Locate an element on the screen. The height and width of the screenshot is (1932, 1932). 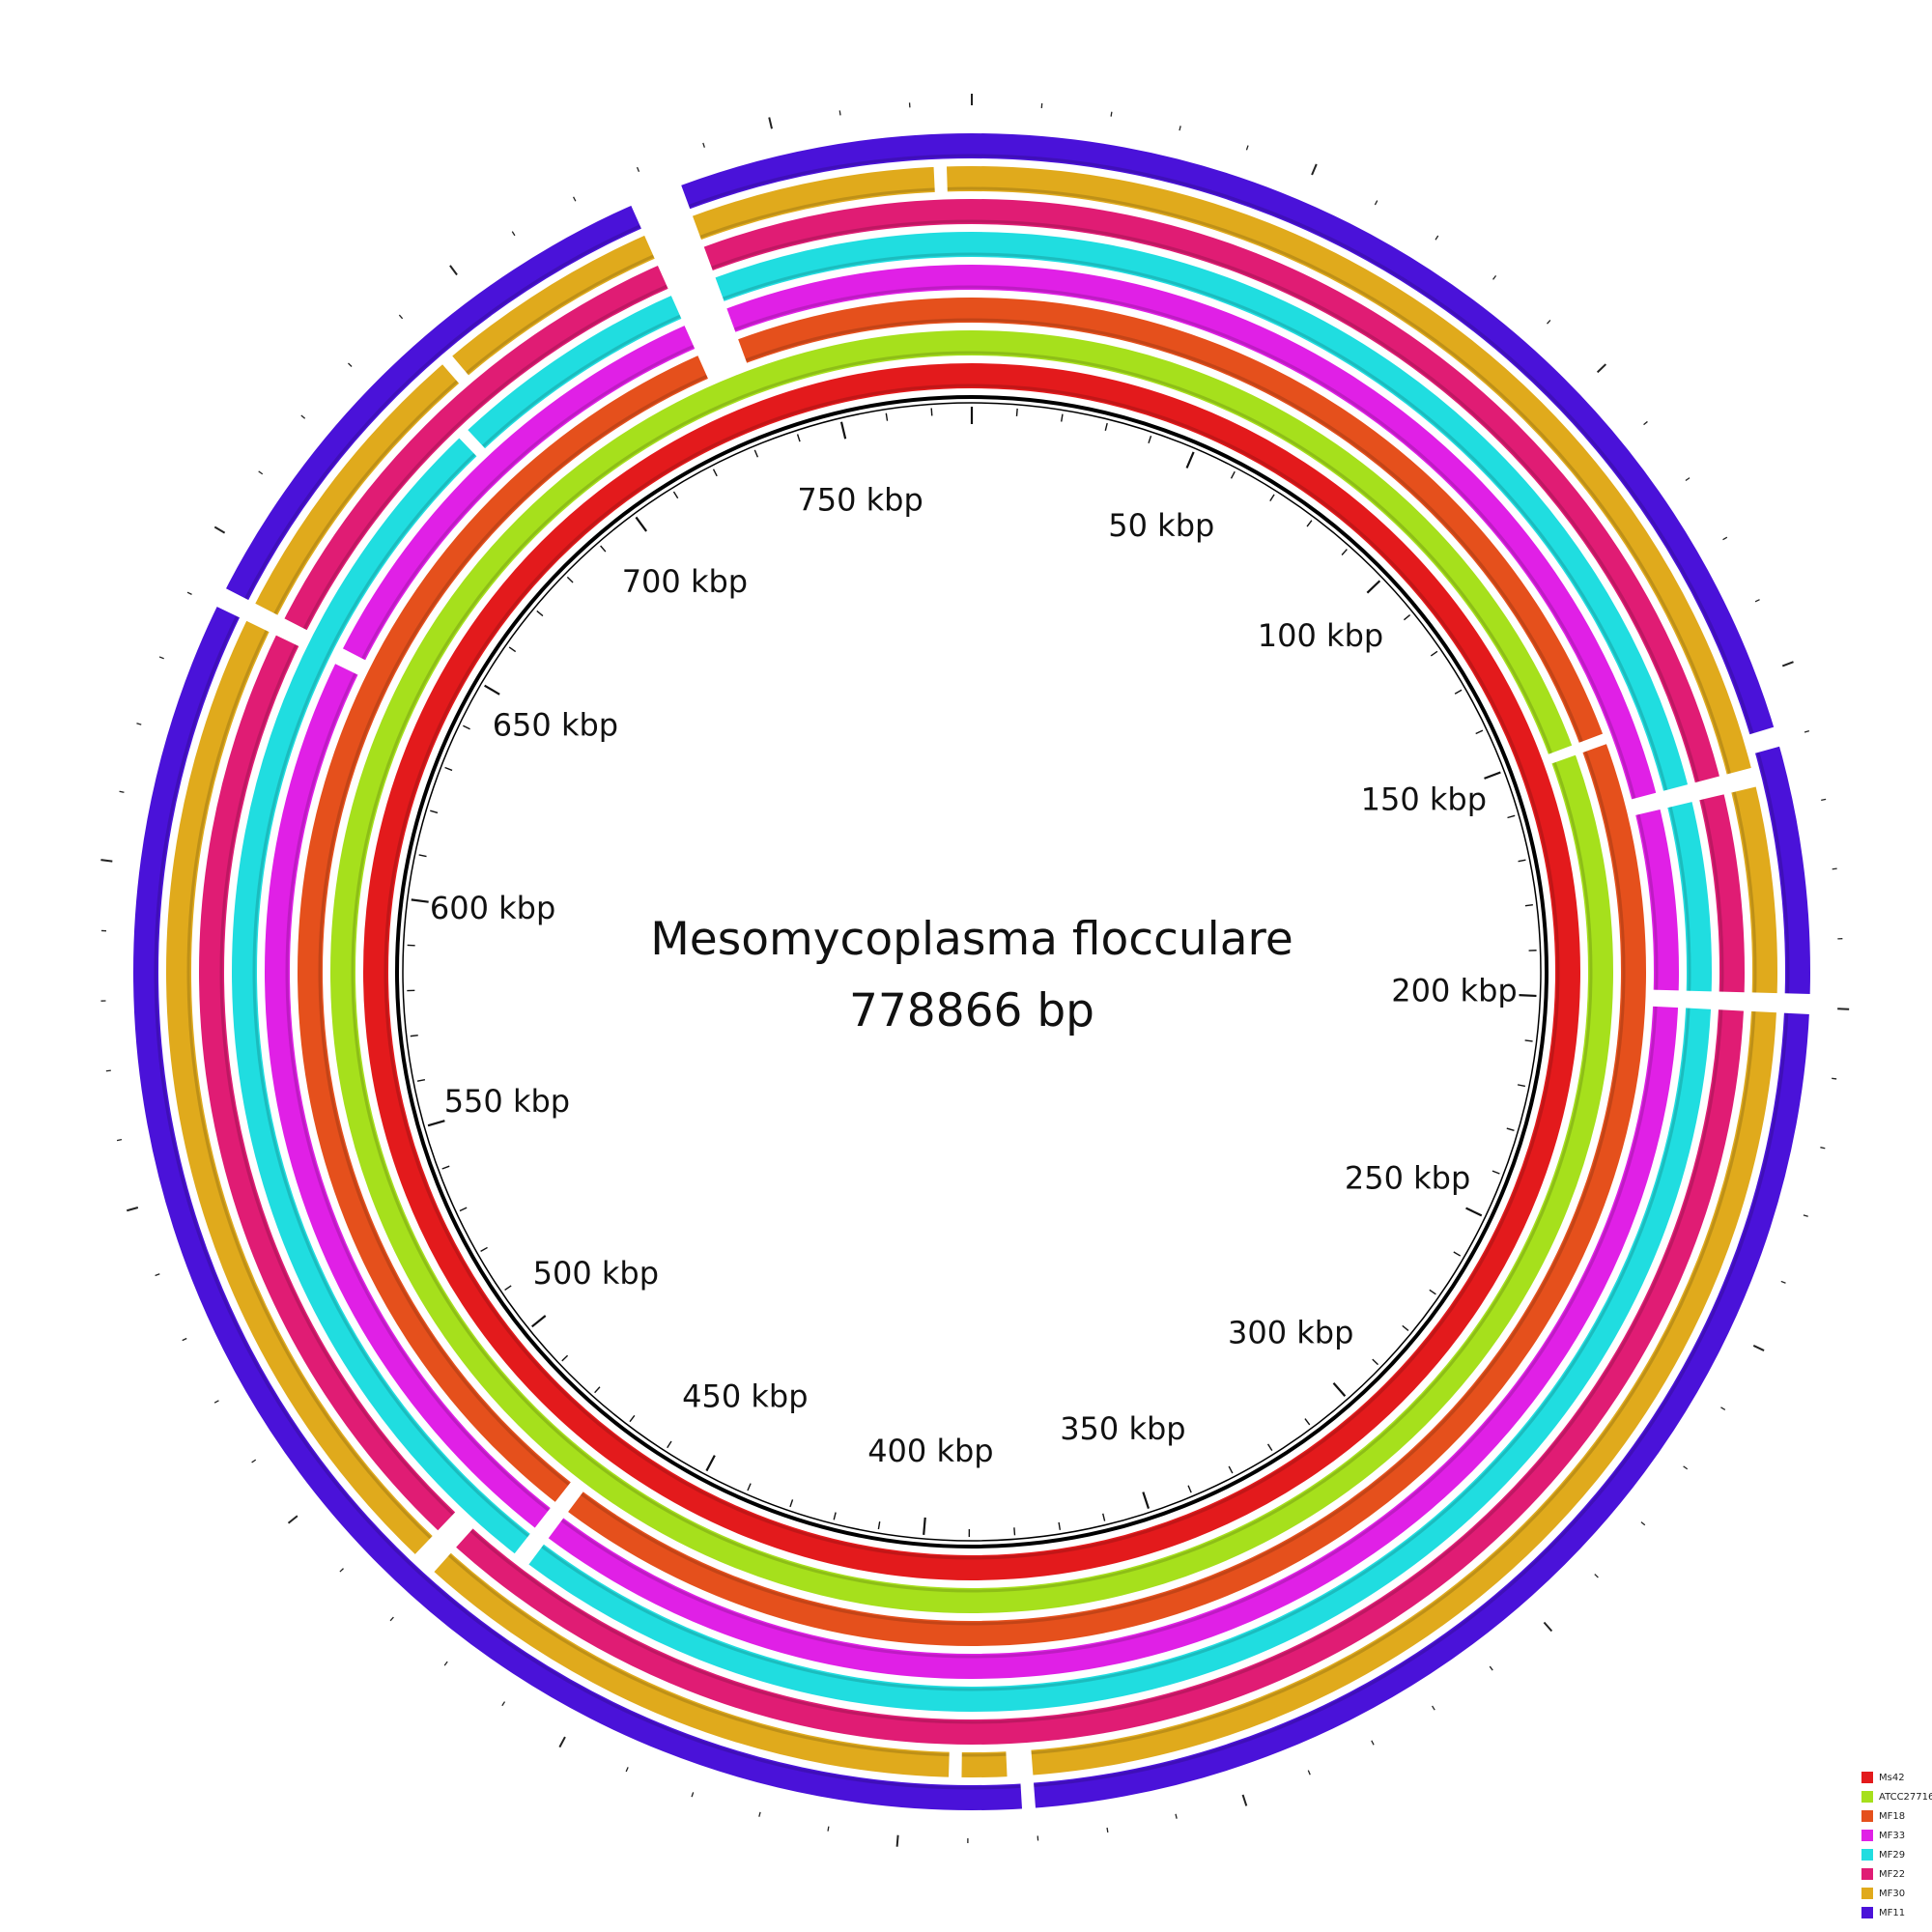
tick-label-350: 350 kbp is located at coordinates (1122, 1428).